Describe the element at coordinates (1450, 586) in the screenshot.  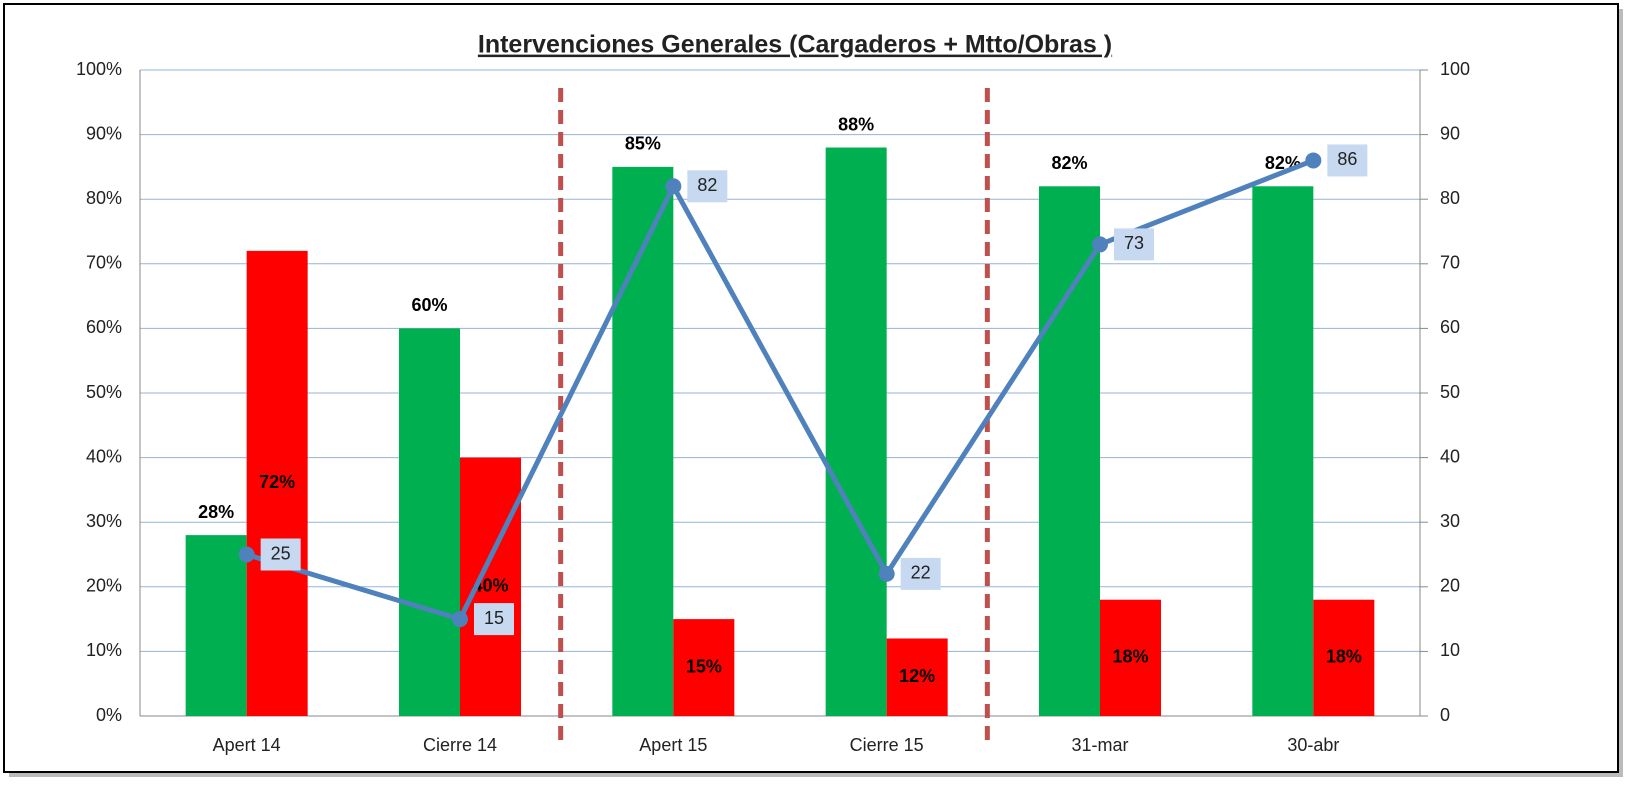
I see `y2-tick-label: 20` at that location.